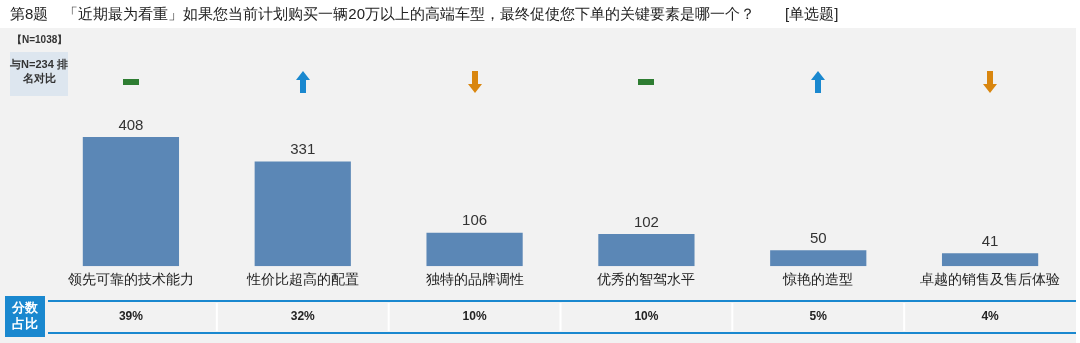 The image size is (1080, 343). I want to click on data-label: 41, so click(990, 240).